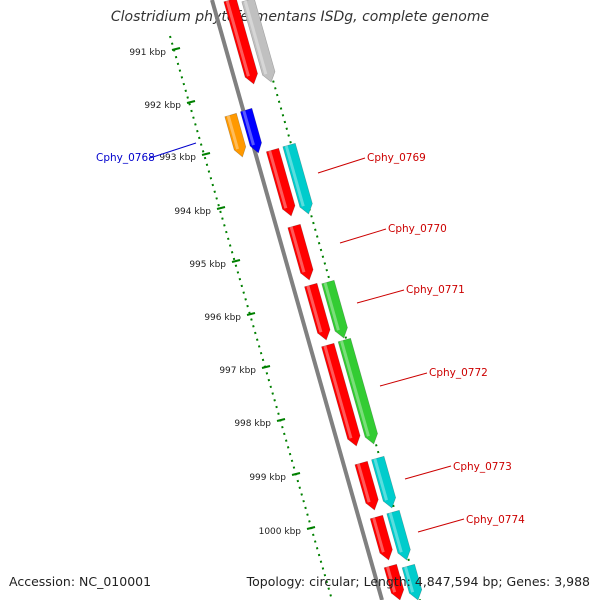  What do you see at coordinates (222, 318) in the screenshot?
I see `ruler-tick-label: 996 kbp` at bounding box center [222, 318].